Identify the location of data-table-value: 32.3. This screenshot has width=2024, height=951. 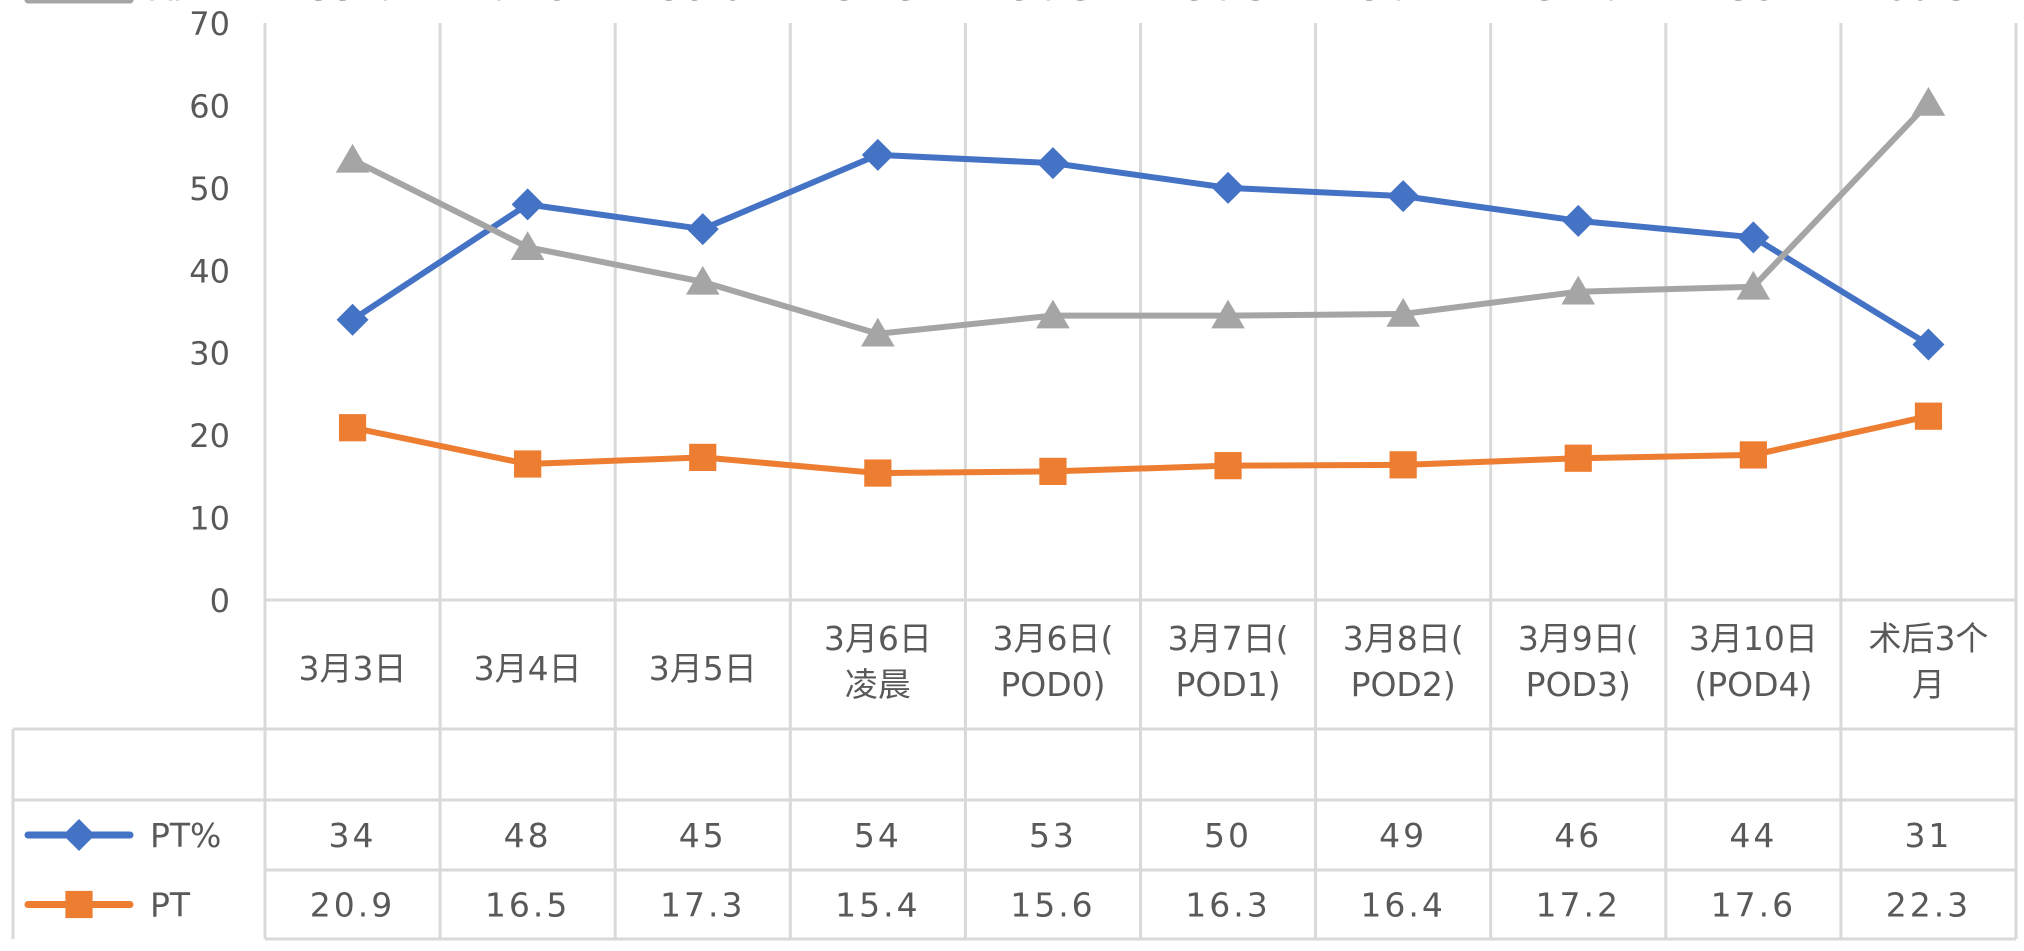
(877, 4).